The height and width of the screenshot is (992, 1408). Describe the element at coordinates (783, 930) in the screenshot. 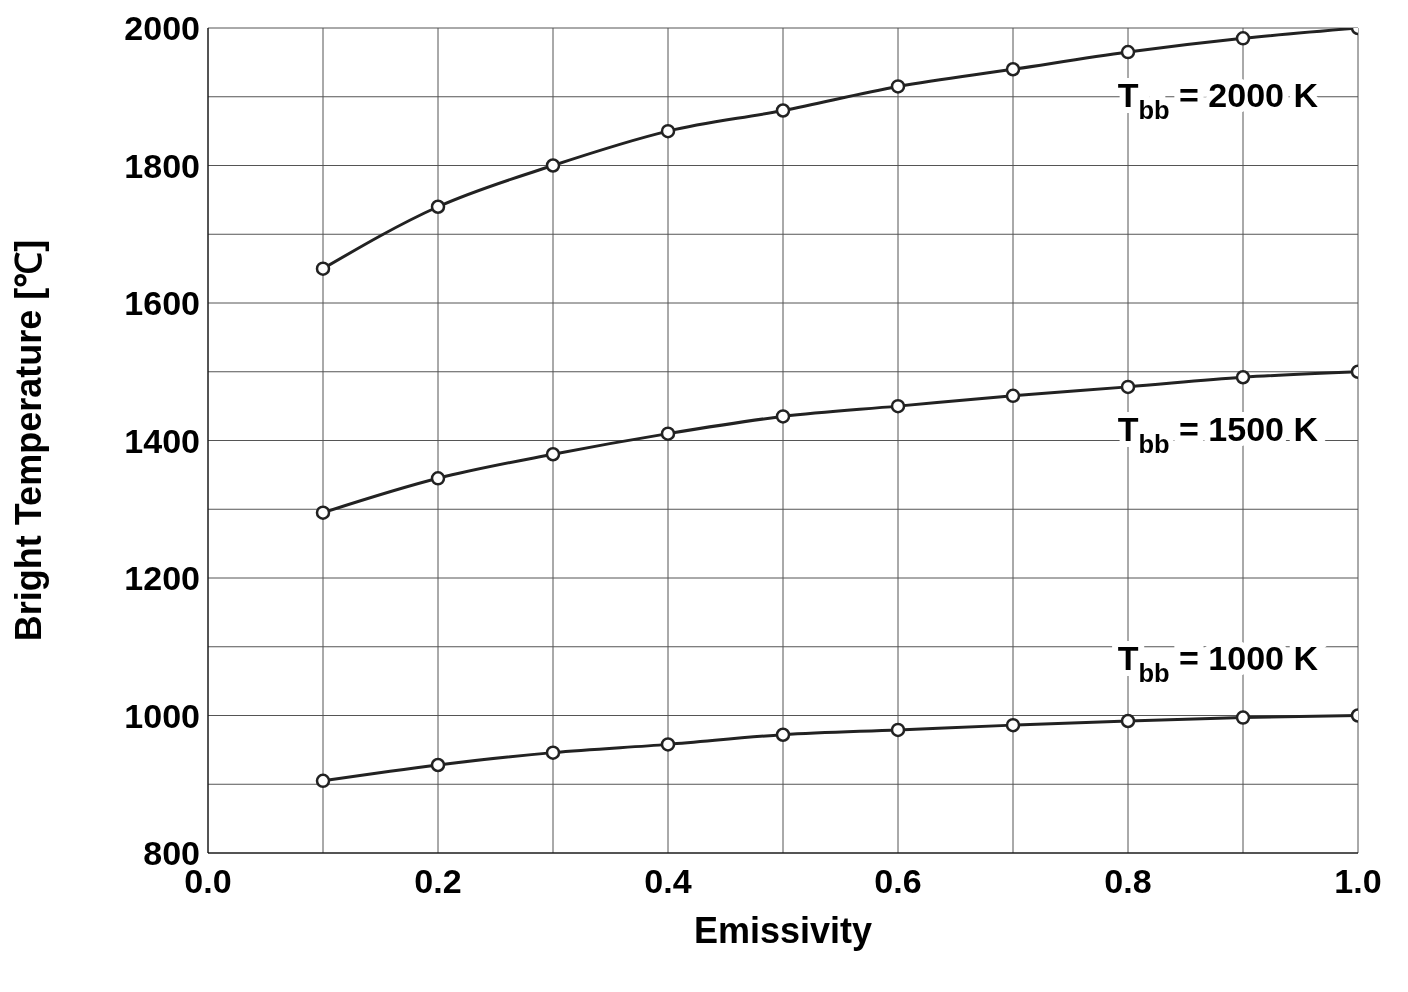

I see `x-axis-title: Emissivity` at that location.